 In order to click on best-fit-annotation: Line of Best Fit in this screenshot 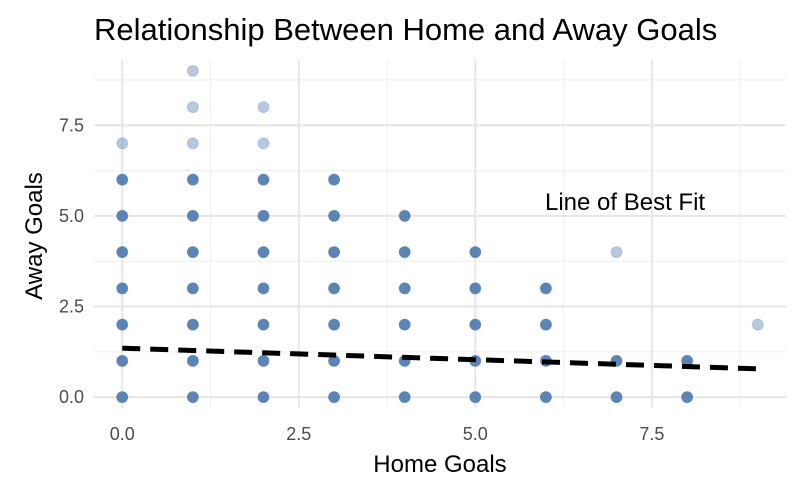, I will do `click(625, 202)`.